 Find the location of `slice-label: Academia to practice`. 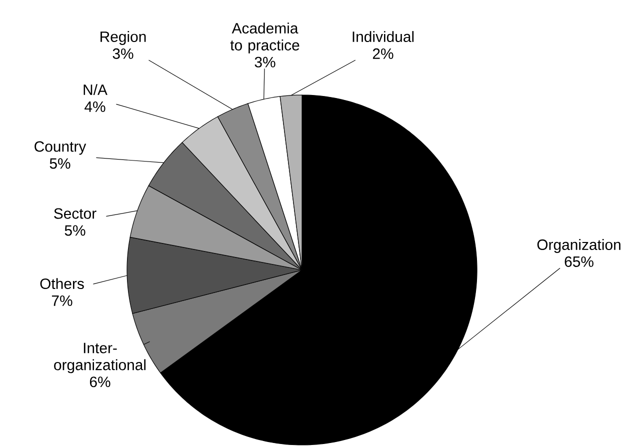

slice-label: Academia to practice is located at coordinates (265, 38).